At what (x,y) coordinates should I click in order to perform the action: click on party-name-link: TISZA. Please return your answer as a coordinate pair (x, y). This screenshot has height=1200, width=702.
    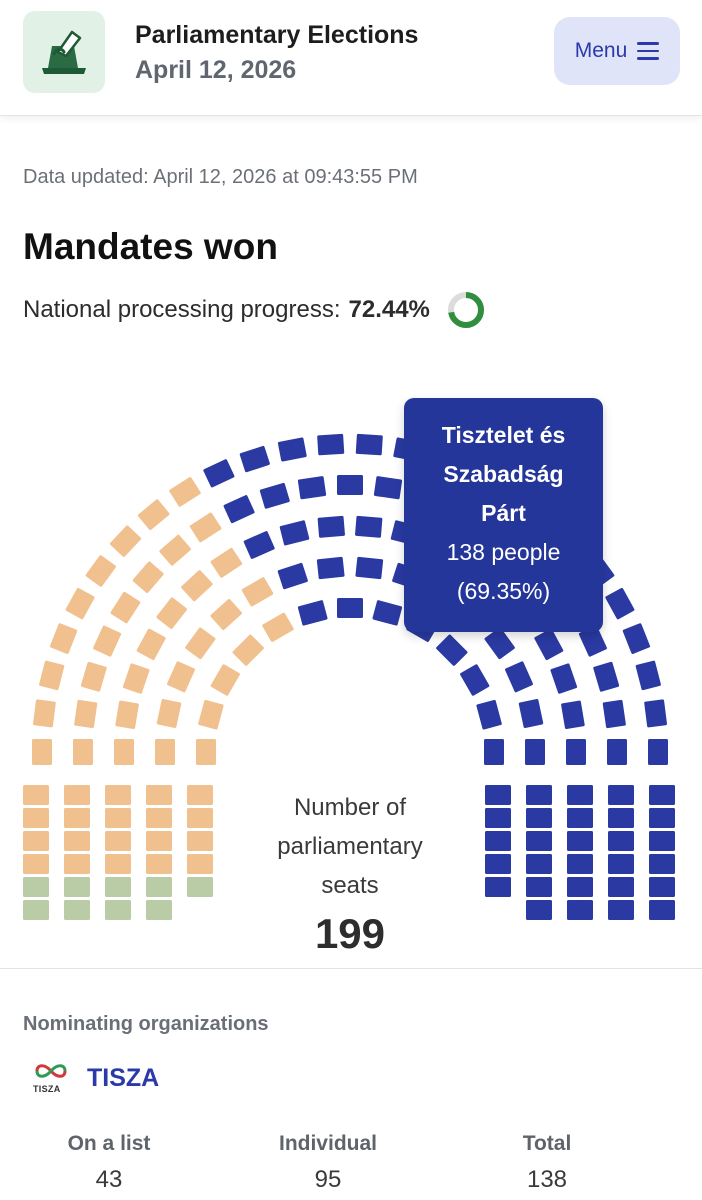
    Looking at the image, I should click on (123, 1077).